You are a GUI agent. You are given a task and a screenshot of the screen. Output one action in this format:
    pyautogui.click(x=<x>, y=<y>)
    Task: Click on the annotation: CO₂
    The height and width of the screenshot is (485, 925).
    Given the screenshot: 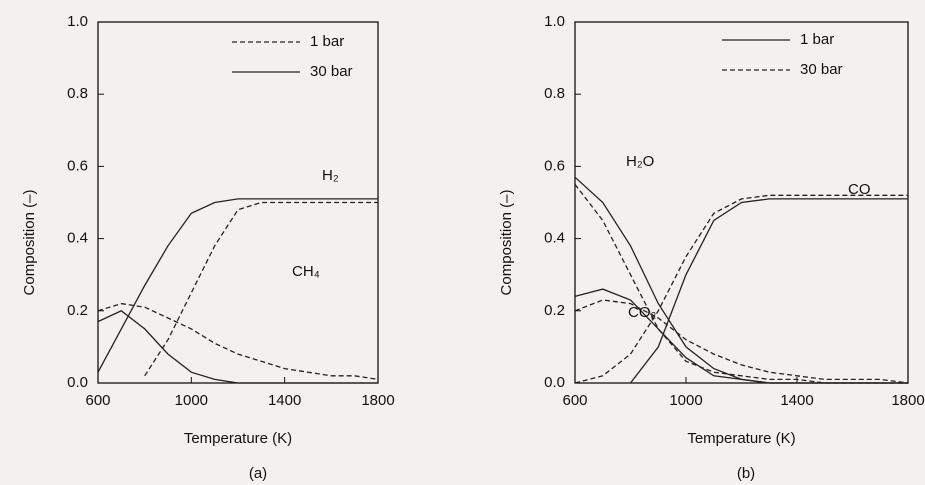 What is the action you would take?
    pyautogui.click(x=642, y=312)
    